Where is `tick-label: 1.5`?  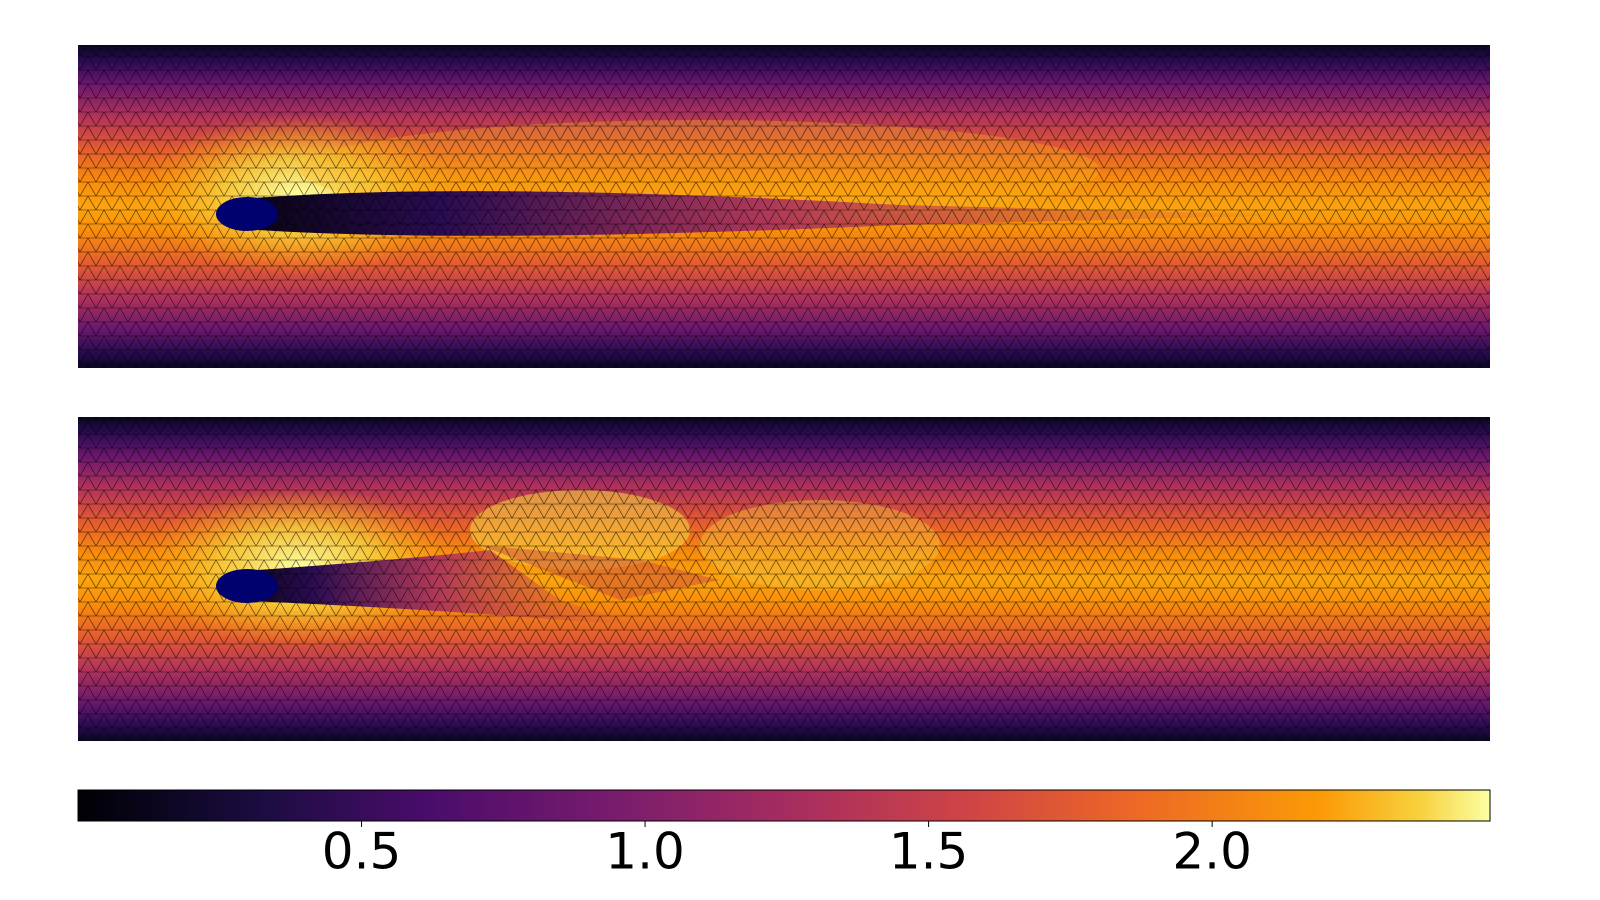 tick-label: 1.5 is located at coordinates (929, 852).